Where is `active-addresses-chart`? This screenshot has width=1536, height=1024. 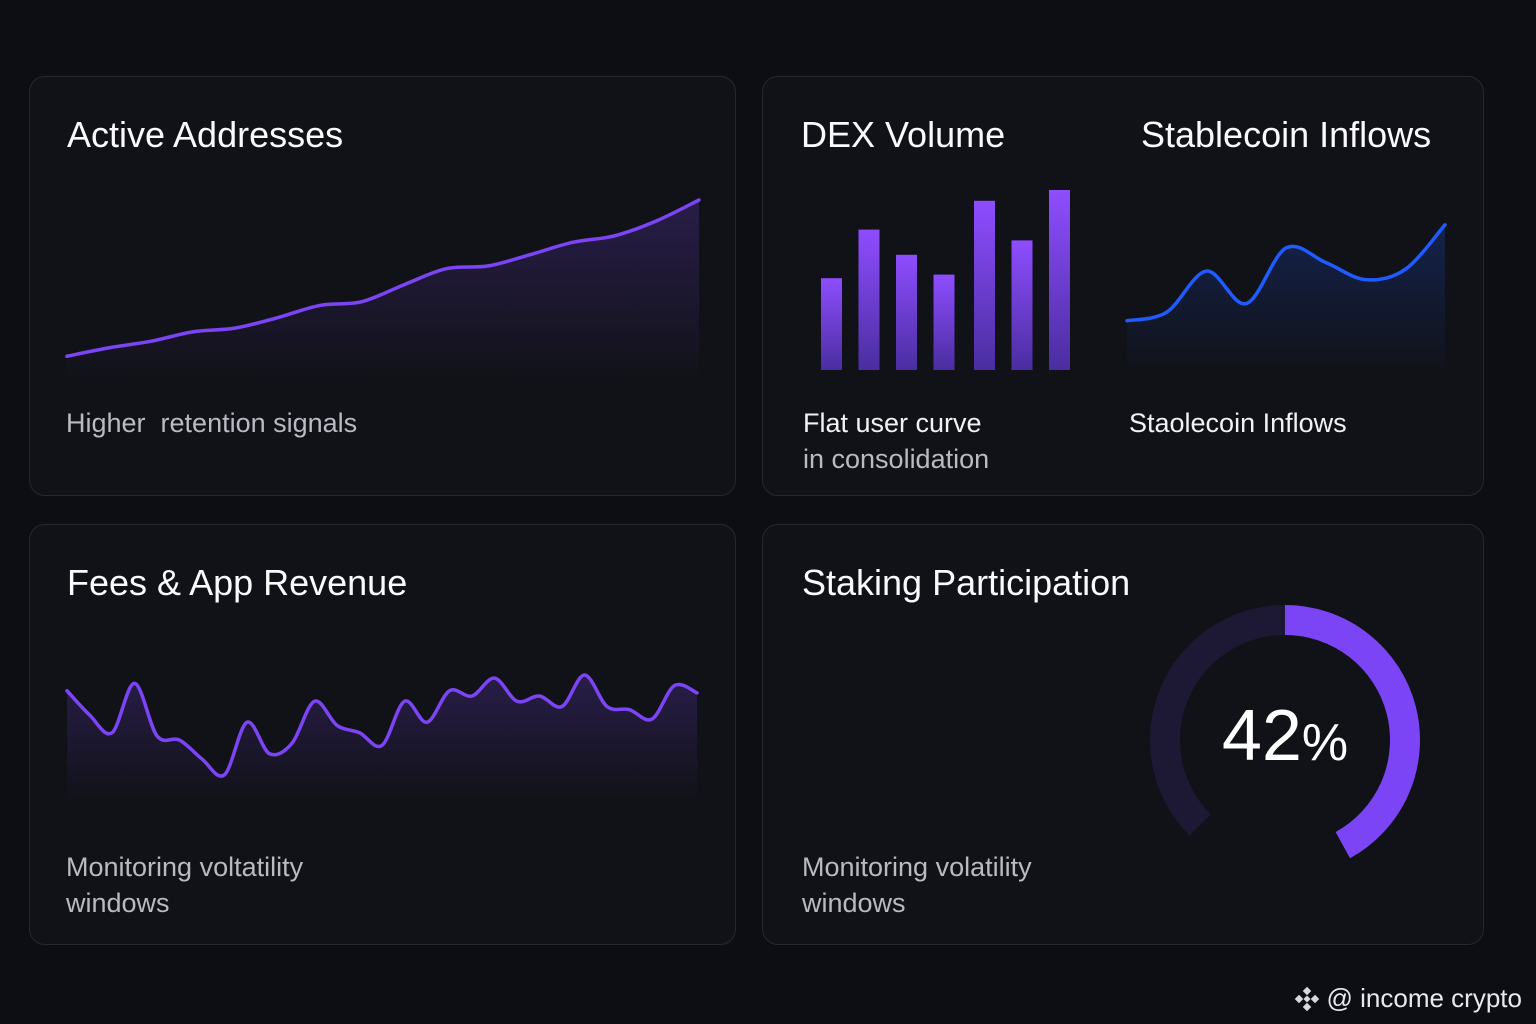
active-addresses-chart is located at coordinates (383, 289).